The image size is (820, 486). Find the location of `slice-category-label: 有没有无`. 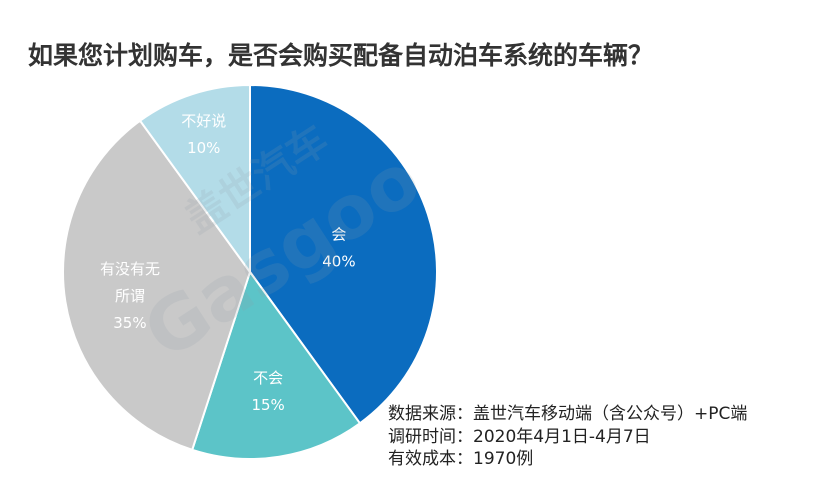

slice-category-label: 有没有无 is located at coordinates (130, 269).